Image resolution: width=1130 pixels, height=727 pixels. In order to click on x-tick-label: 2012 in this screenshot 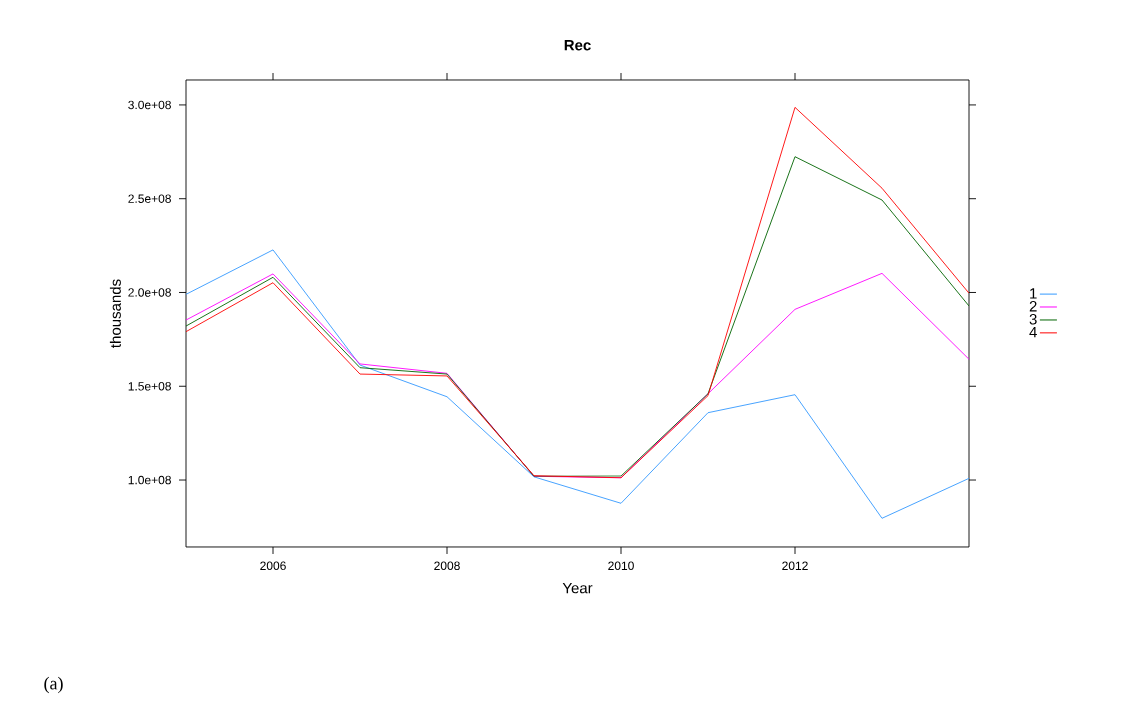, I will do `click(795, 566)`.